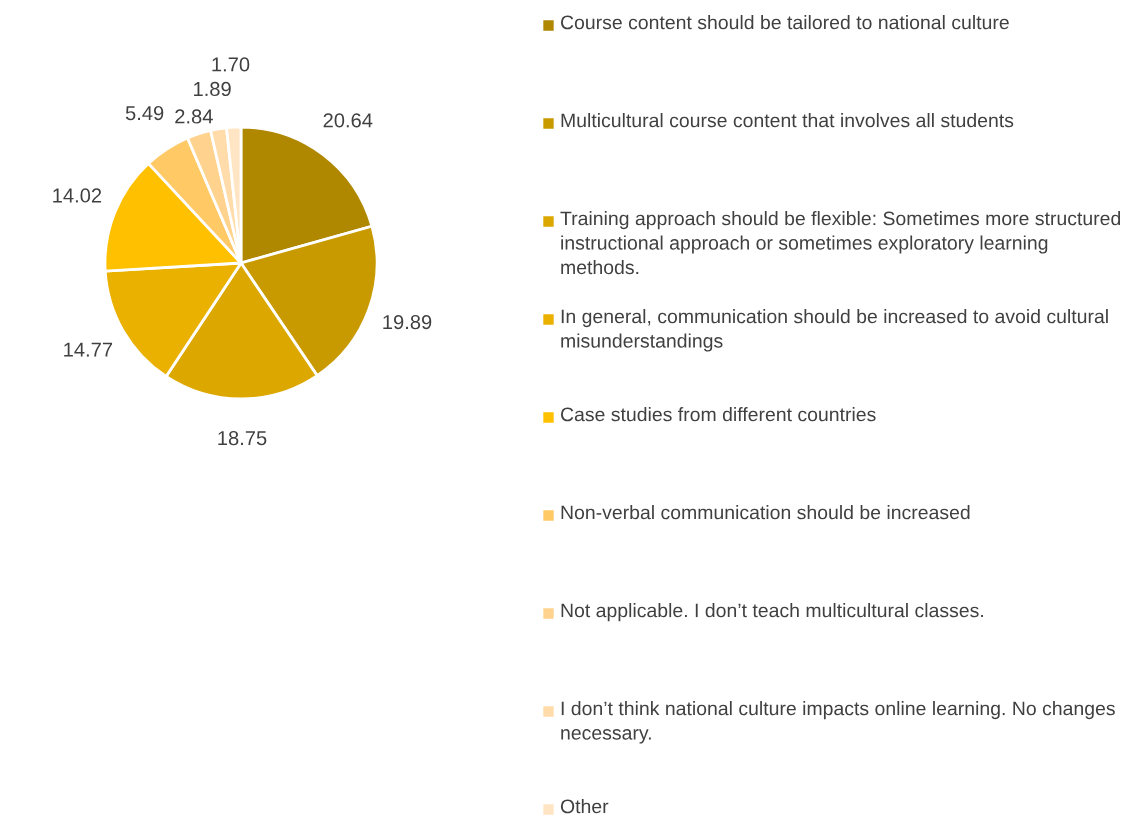 Image resolution: width=1130 pixels, height=840 pixels. What do you see at coordinates (242, 438) in the screenshot?
I see `data-label: 18.75` at bounding box center [242, 438].